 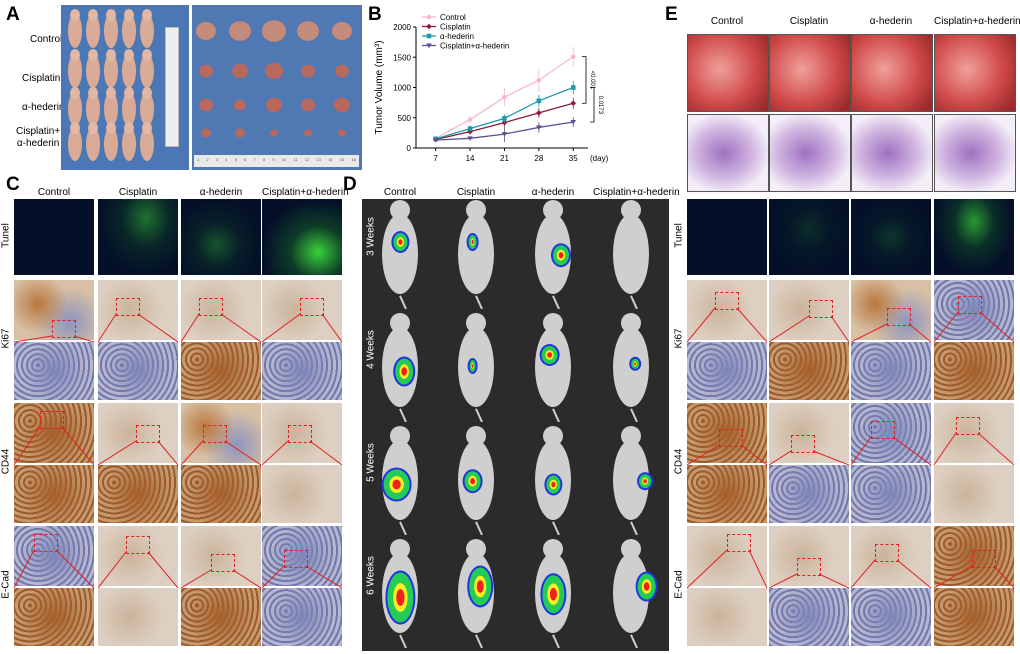 I want to click on row-label: CD44, so click(x=679, y=461).